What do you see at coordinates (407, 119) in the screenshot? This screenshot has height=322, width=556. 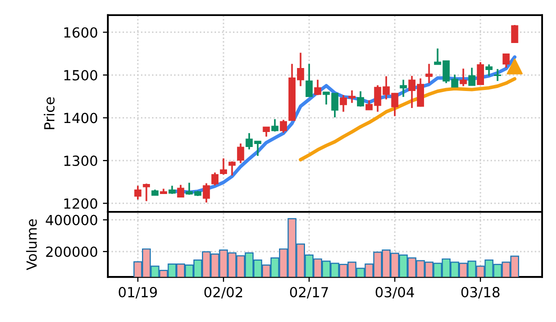 I see `line-series` at bounding box center [407, 119].